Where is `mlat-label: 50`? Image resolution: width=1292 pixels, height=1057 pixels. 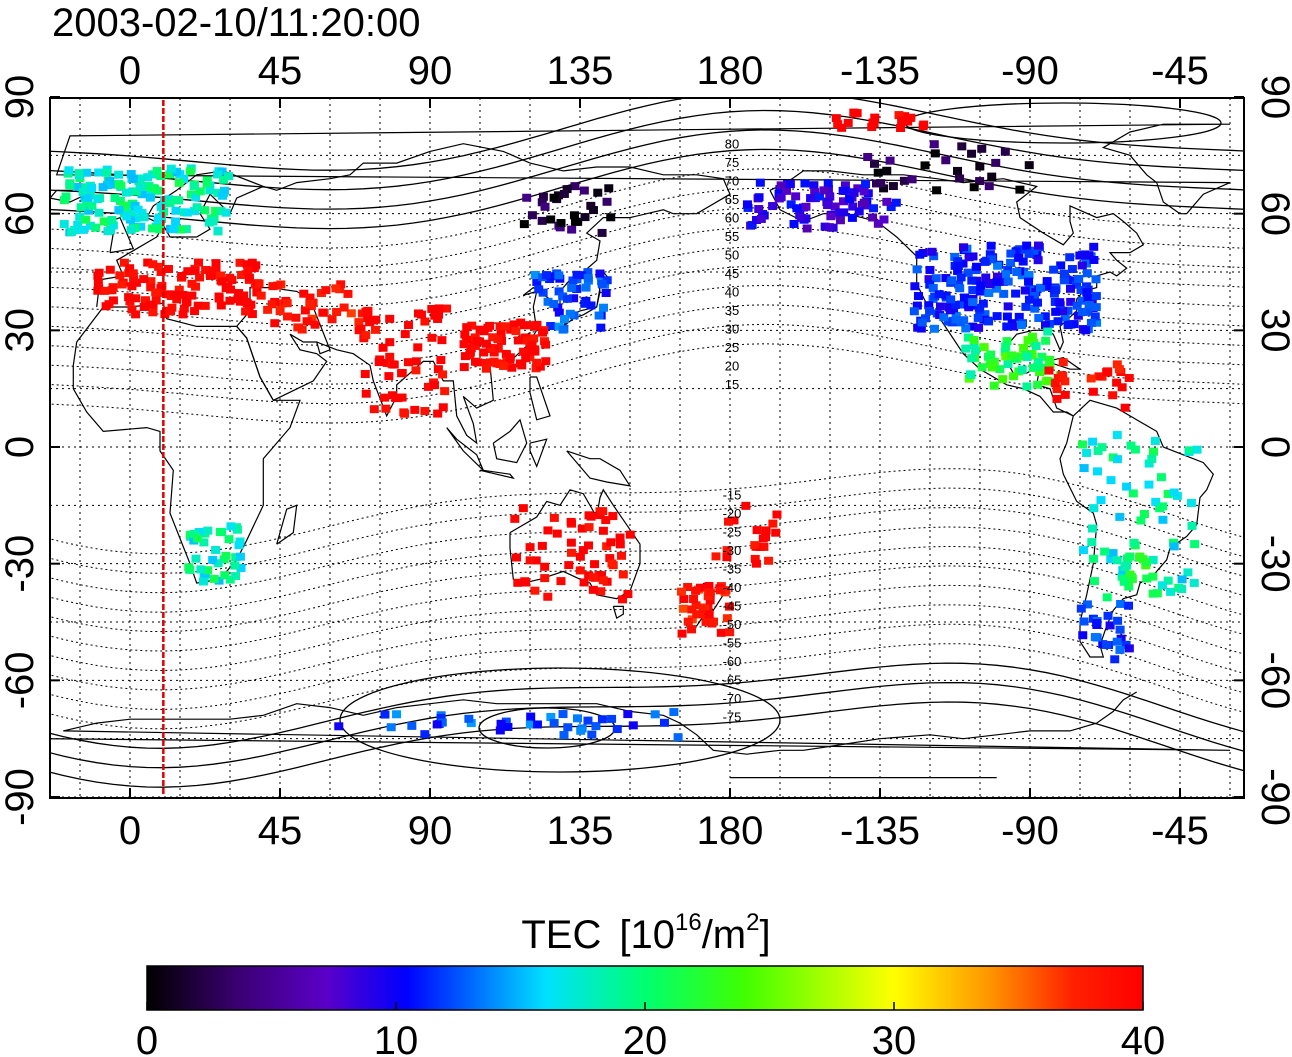
mlat-label: 50 is located at coordinates (732, 255).